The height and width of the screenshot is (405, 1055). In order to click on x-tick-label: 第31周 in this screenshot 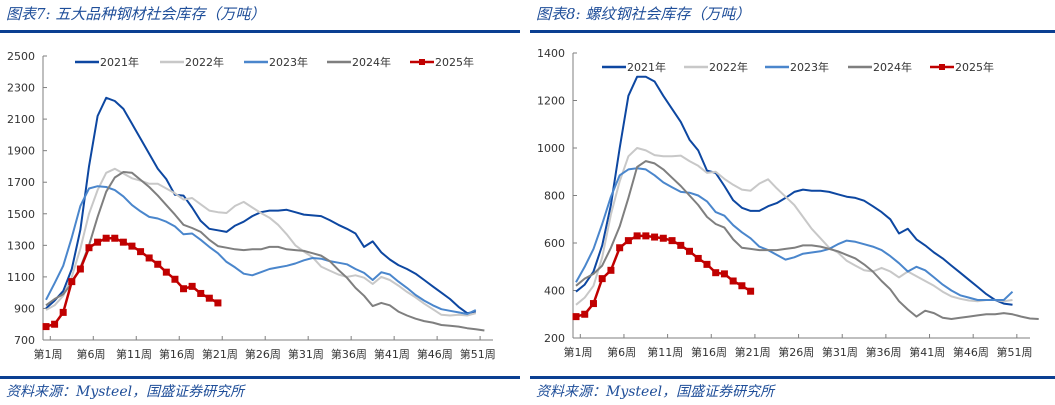, I will do `click(306, 354)`.